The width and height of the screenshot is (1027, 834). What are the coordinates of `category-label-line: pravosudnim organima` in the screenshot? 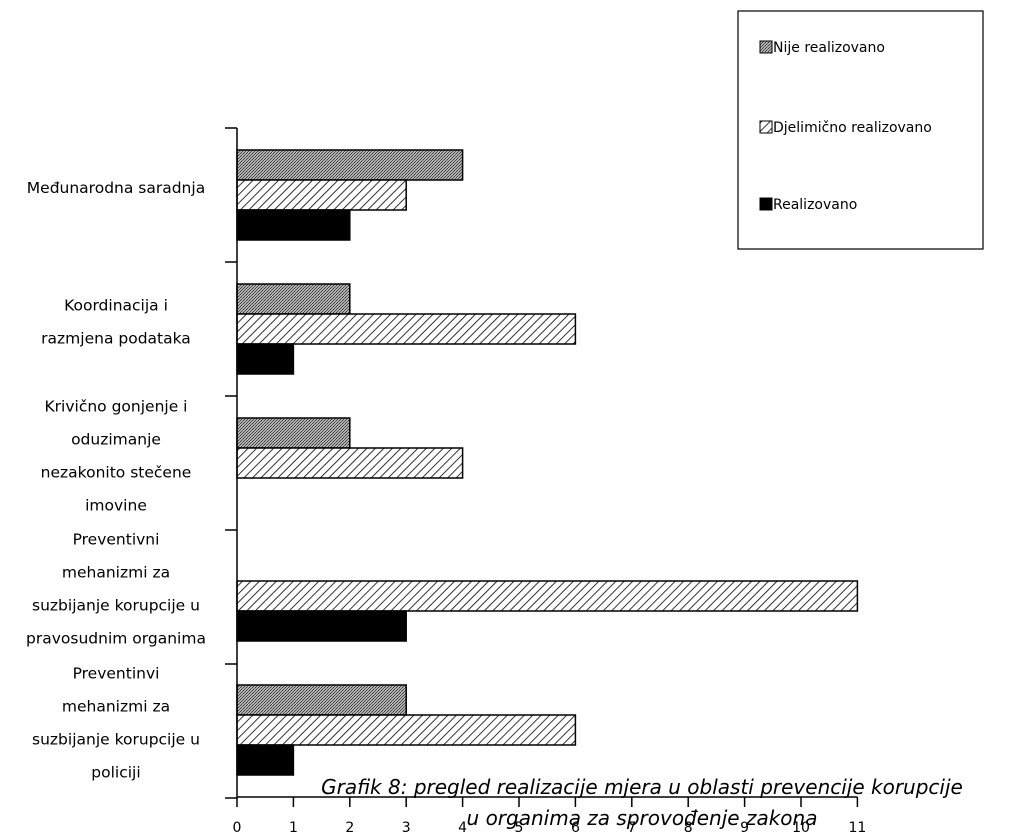 It's located at (116, 639).